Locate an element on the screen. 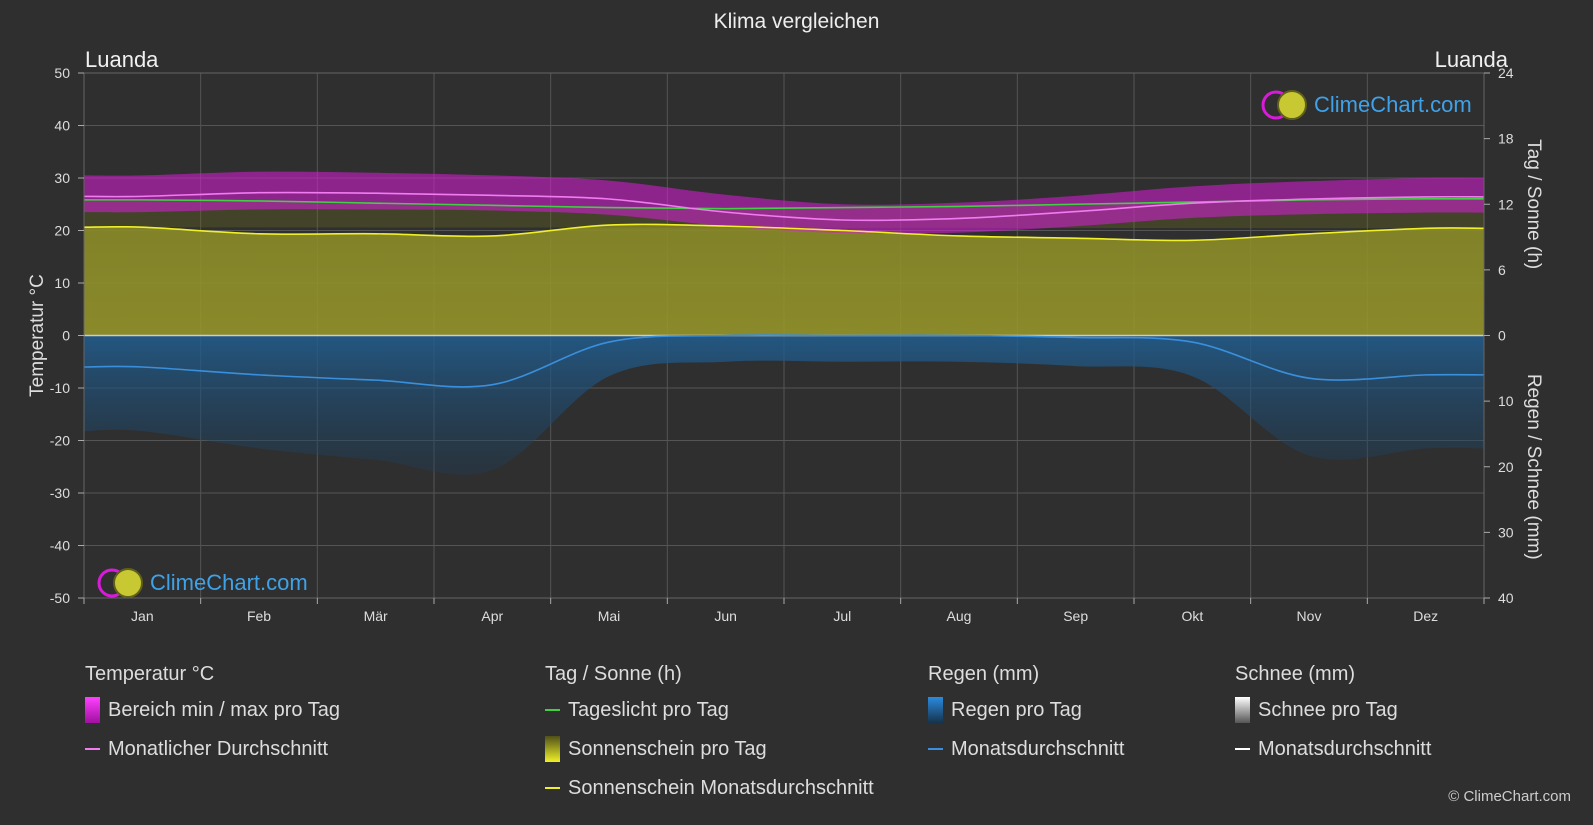 This screenshot has height=825, width=1593. sunshine-area is located at coordinates (784, 280).